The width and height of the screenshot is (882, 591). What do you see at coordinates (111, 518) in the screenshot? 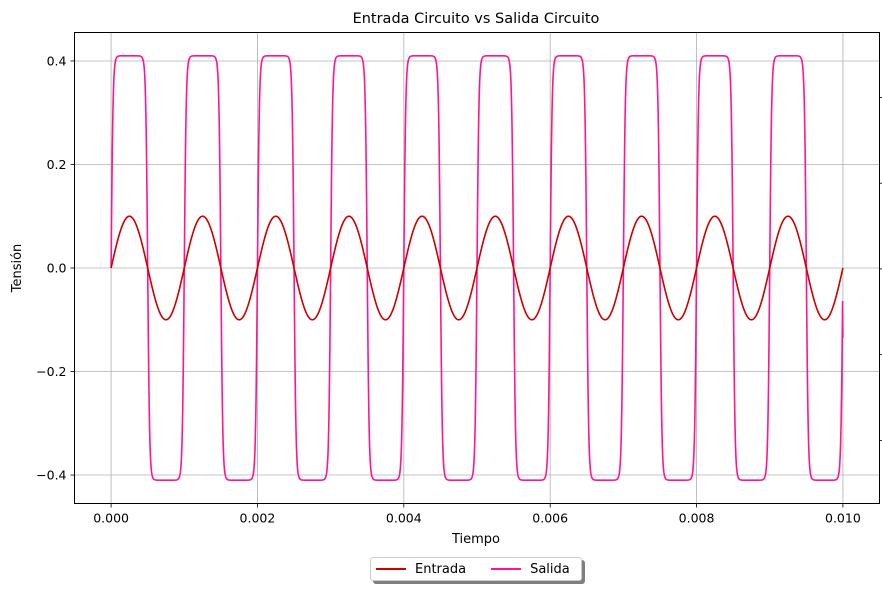
I see `x-tick-label: 0.000` at bounding box center [111, 518].